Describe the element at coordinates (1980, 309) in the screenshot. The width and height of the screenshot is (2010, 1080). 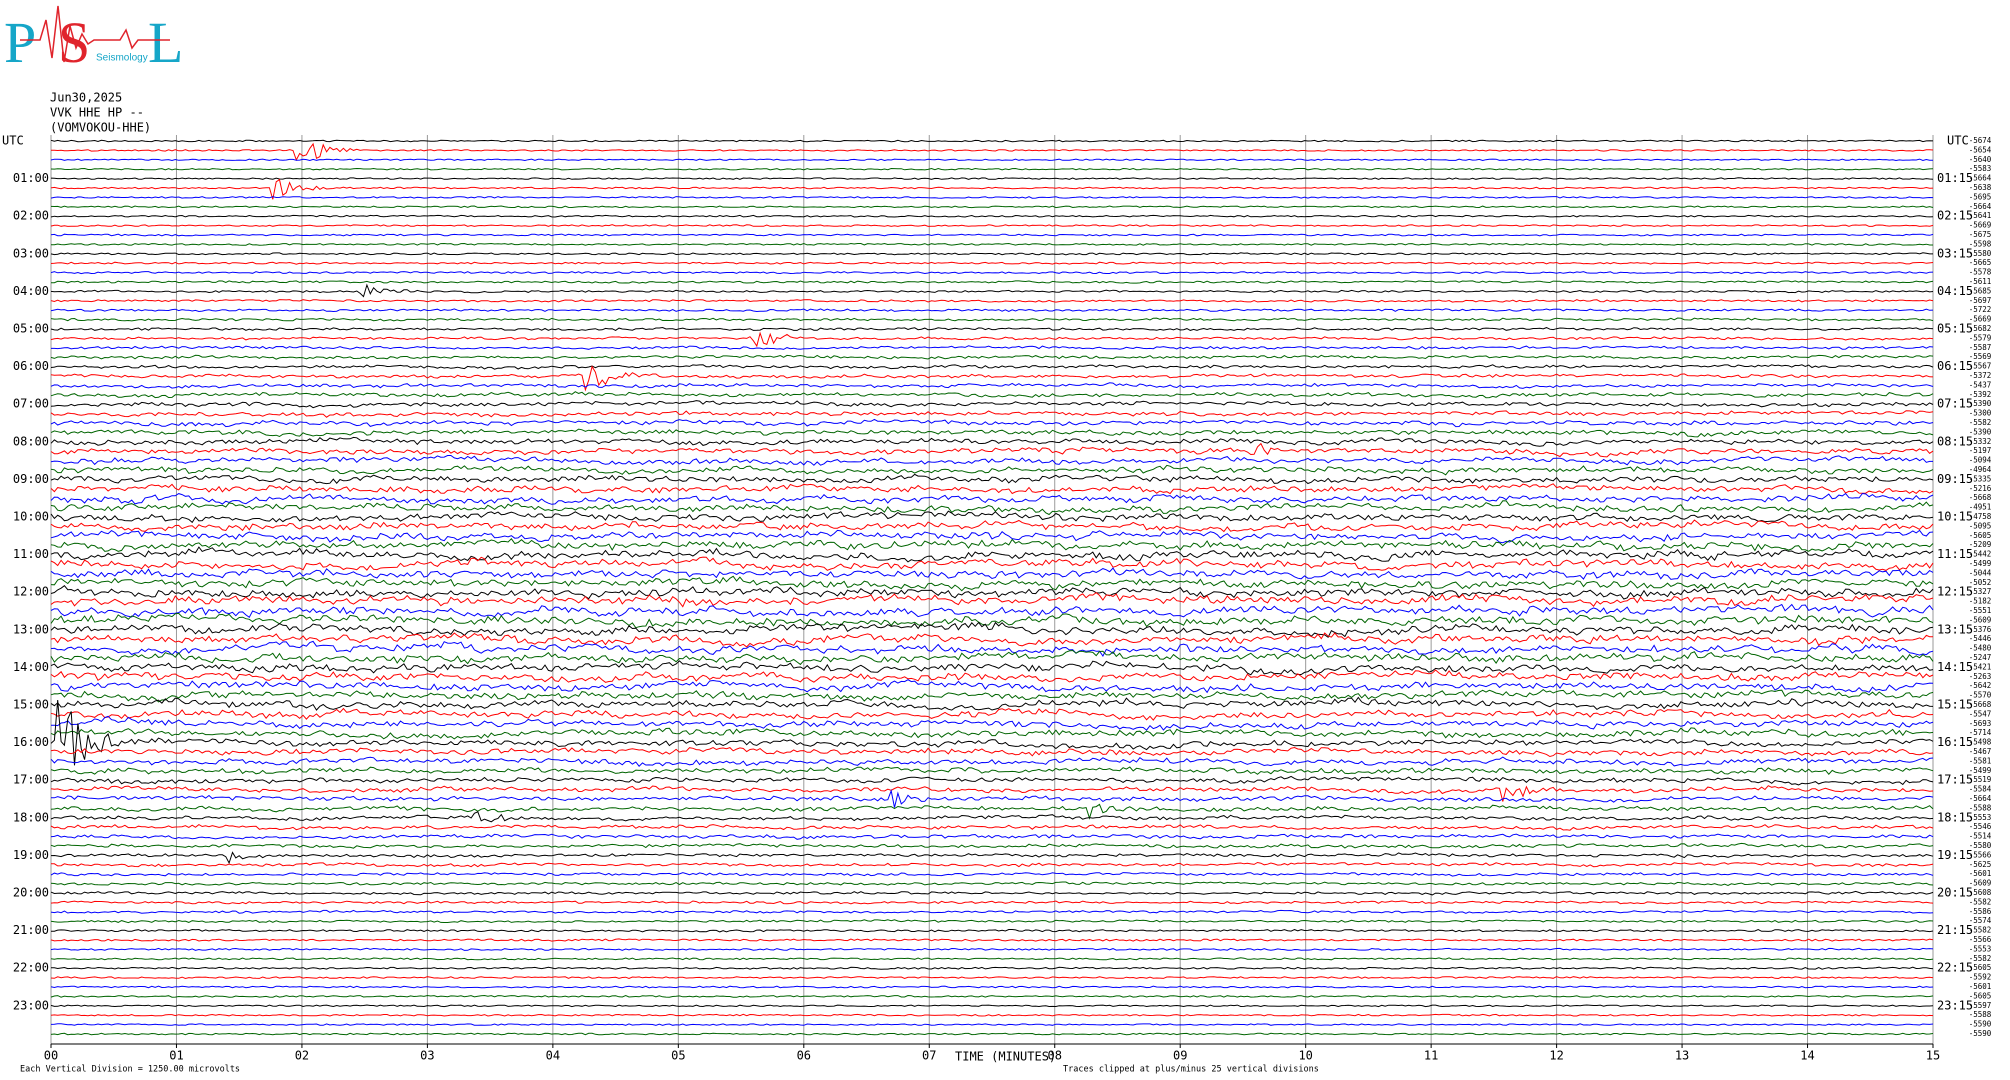
I see `offset-label: -5722` at that location.